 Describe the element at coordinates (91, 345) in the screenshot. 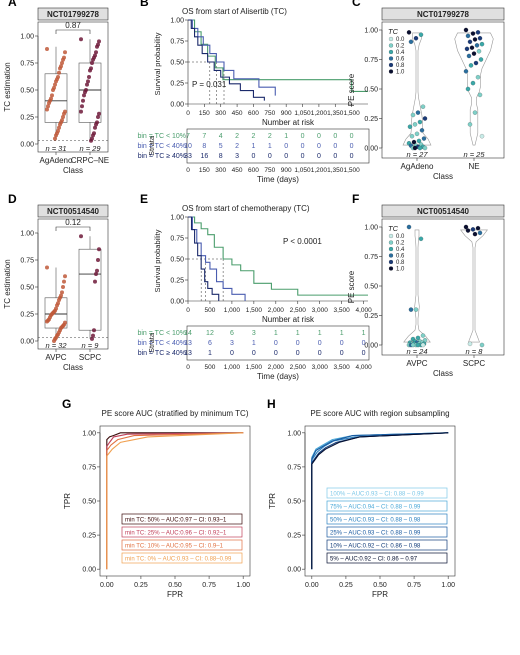

I see `group-n: n = 9` at that location.